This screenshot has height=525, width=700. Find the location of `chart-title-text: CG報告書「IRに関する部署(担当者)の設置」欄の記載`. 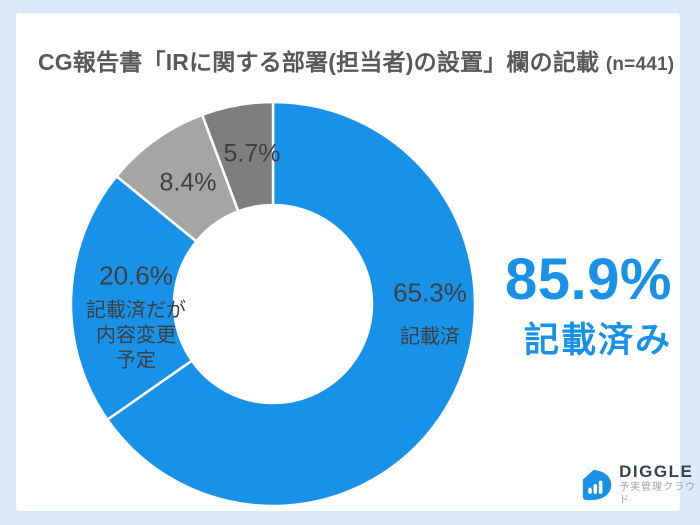

chart-title-text: CG報告書「IRに関する部署(担当者)の設置」欄の記載 is located at coordinates (319, 62).